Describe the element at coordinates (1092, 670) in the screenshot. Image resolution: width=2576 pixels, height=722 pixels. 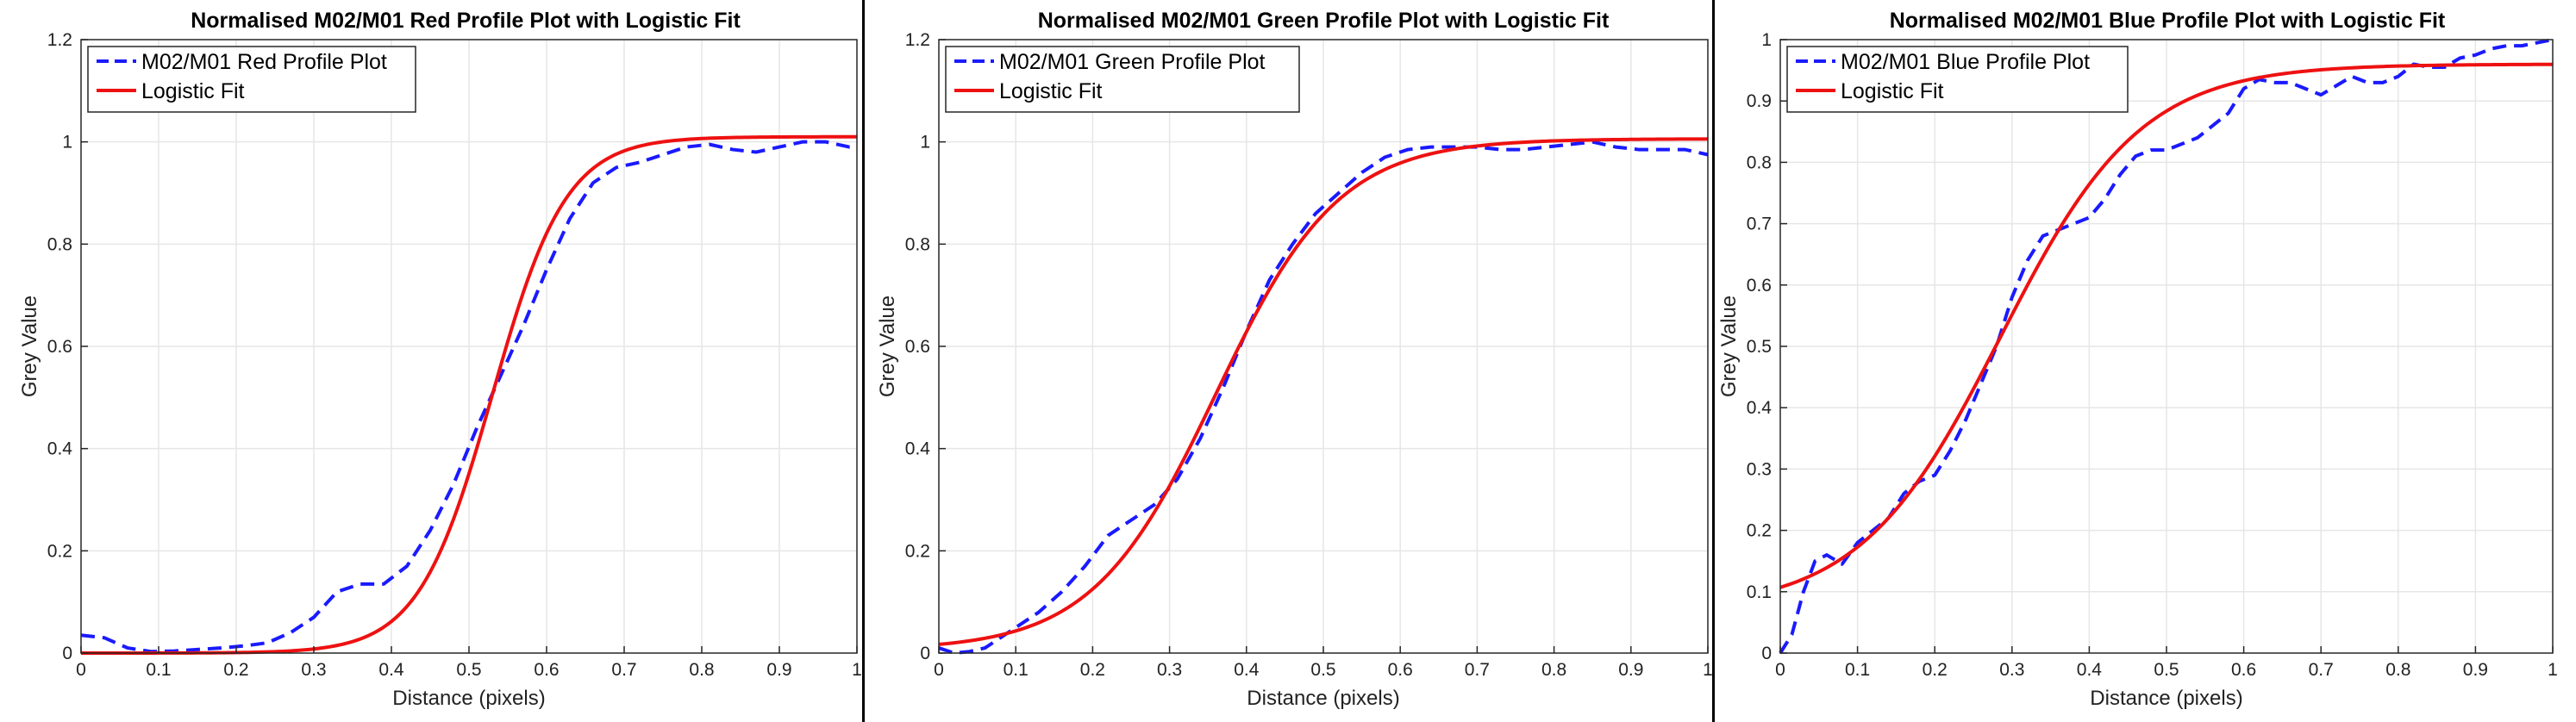
I see `green-x-tick-label-2: 0.2` at that location.